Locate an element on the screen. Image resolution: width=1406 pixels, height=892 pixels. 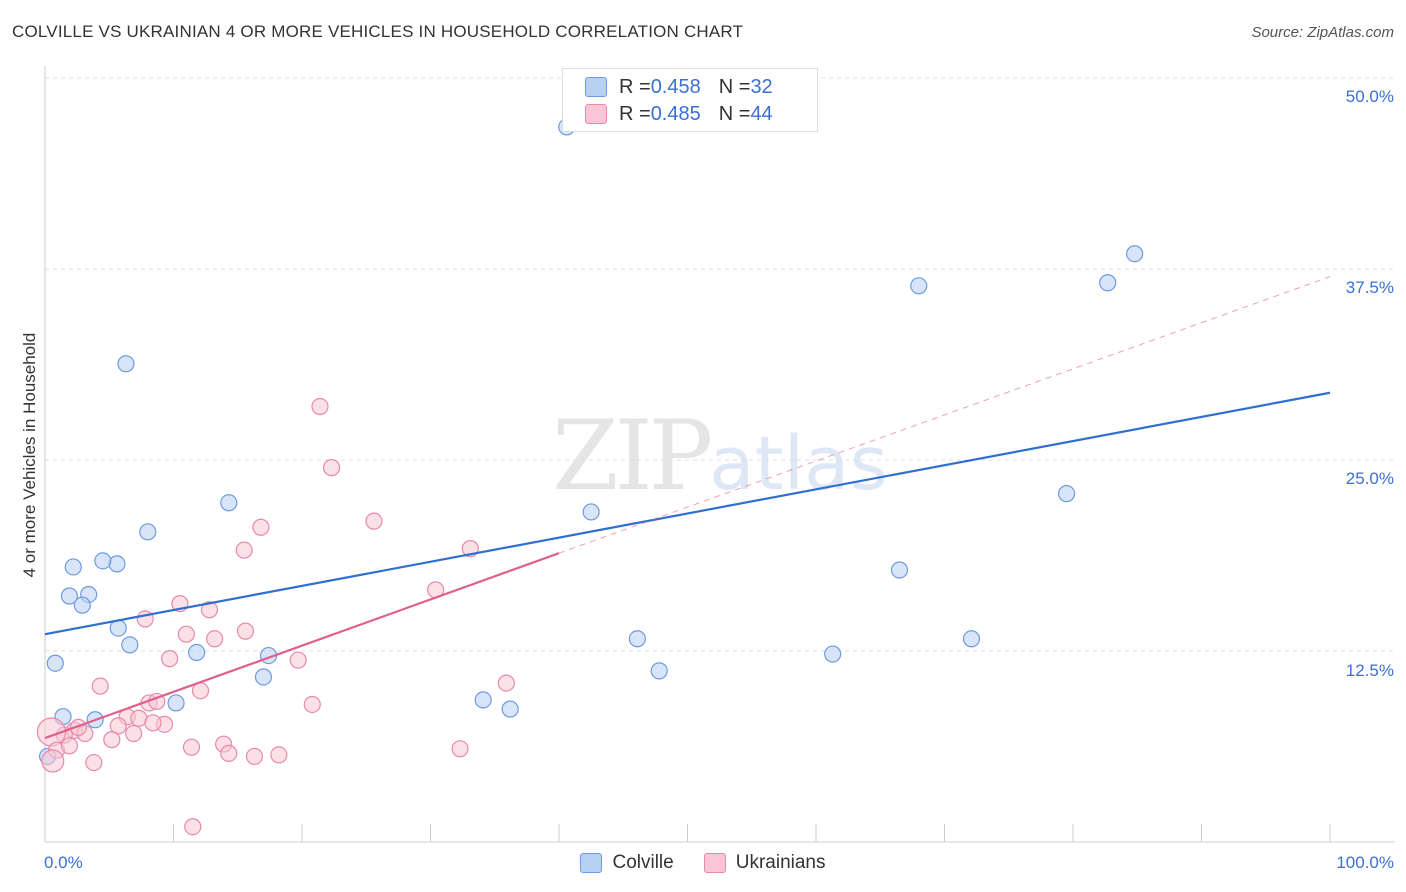
legend-label-ukrainians: Ukrainians is located at coordinates (780, 862).